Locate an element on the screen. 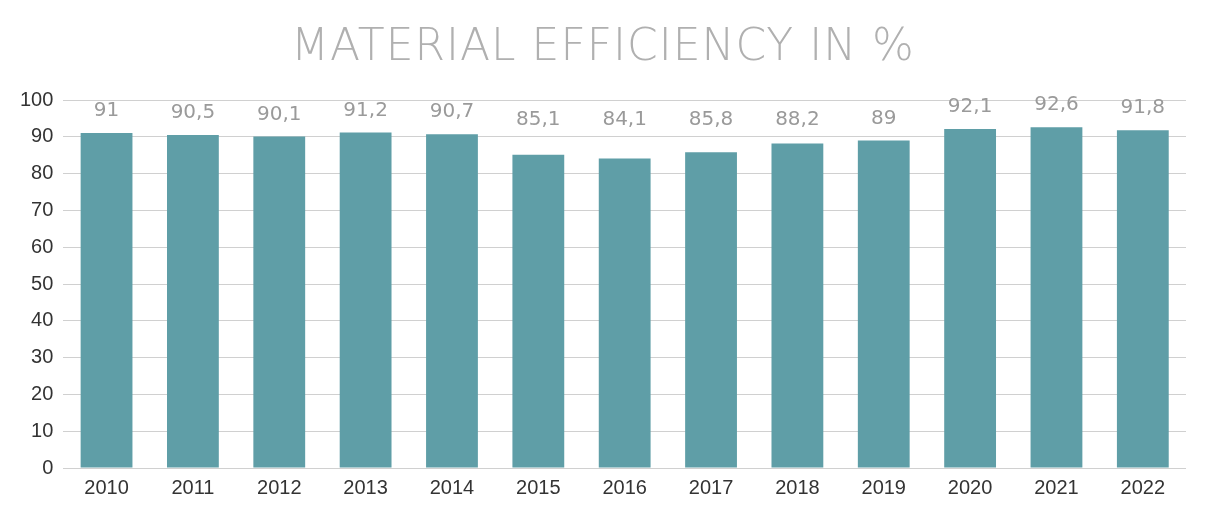 This screenshot has width=1206, height=520. x-tick-label: 2012 is located at coordinates (279, 486).